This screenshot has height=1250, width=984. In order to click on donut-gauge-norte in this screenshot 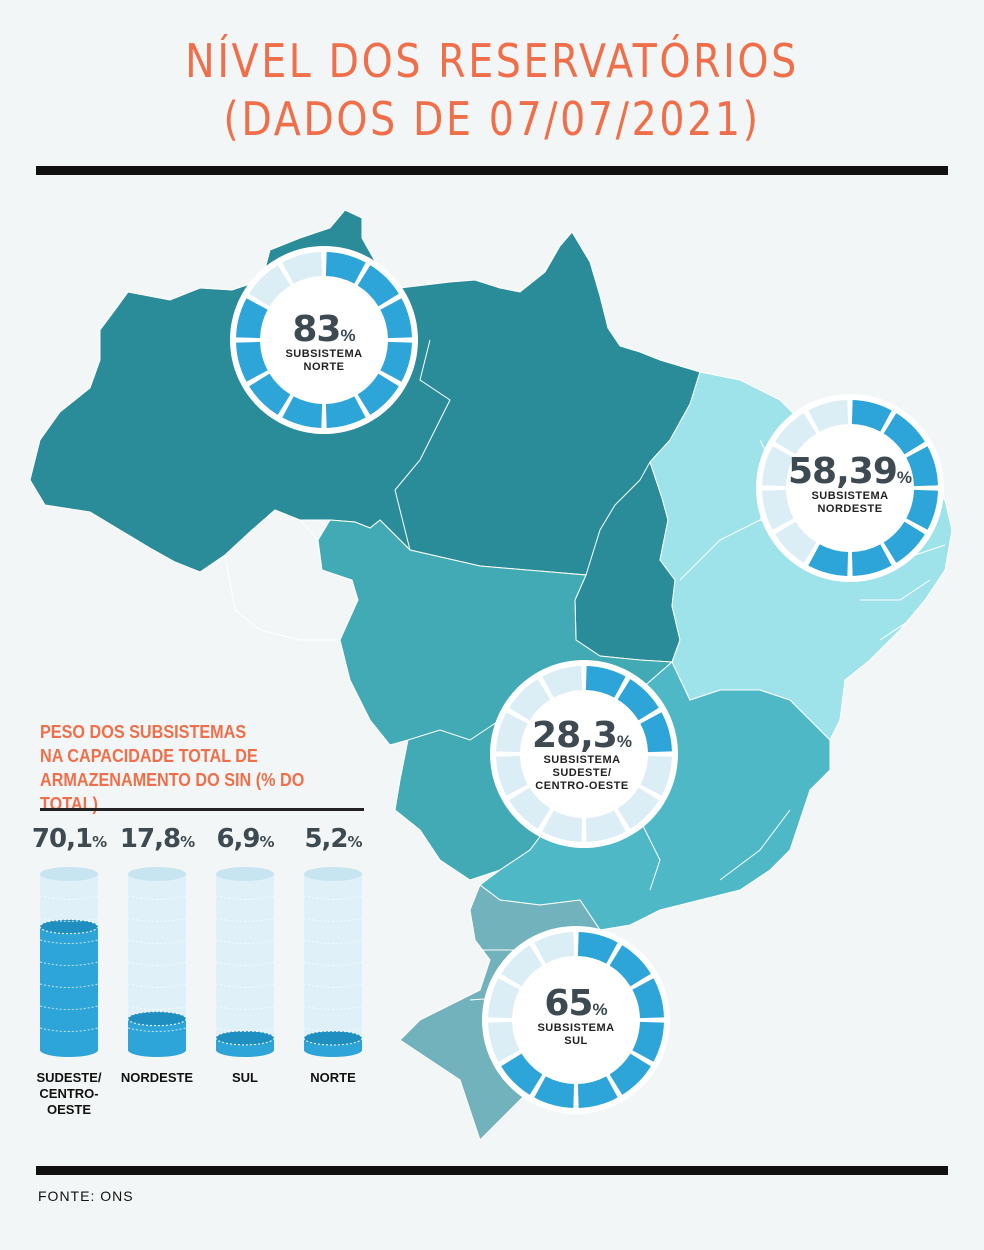, I will do `click(324, 340)`.